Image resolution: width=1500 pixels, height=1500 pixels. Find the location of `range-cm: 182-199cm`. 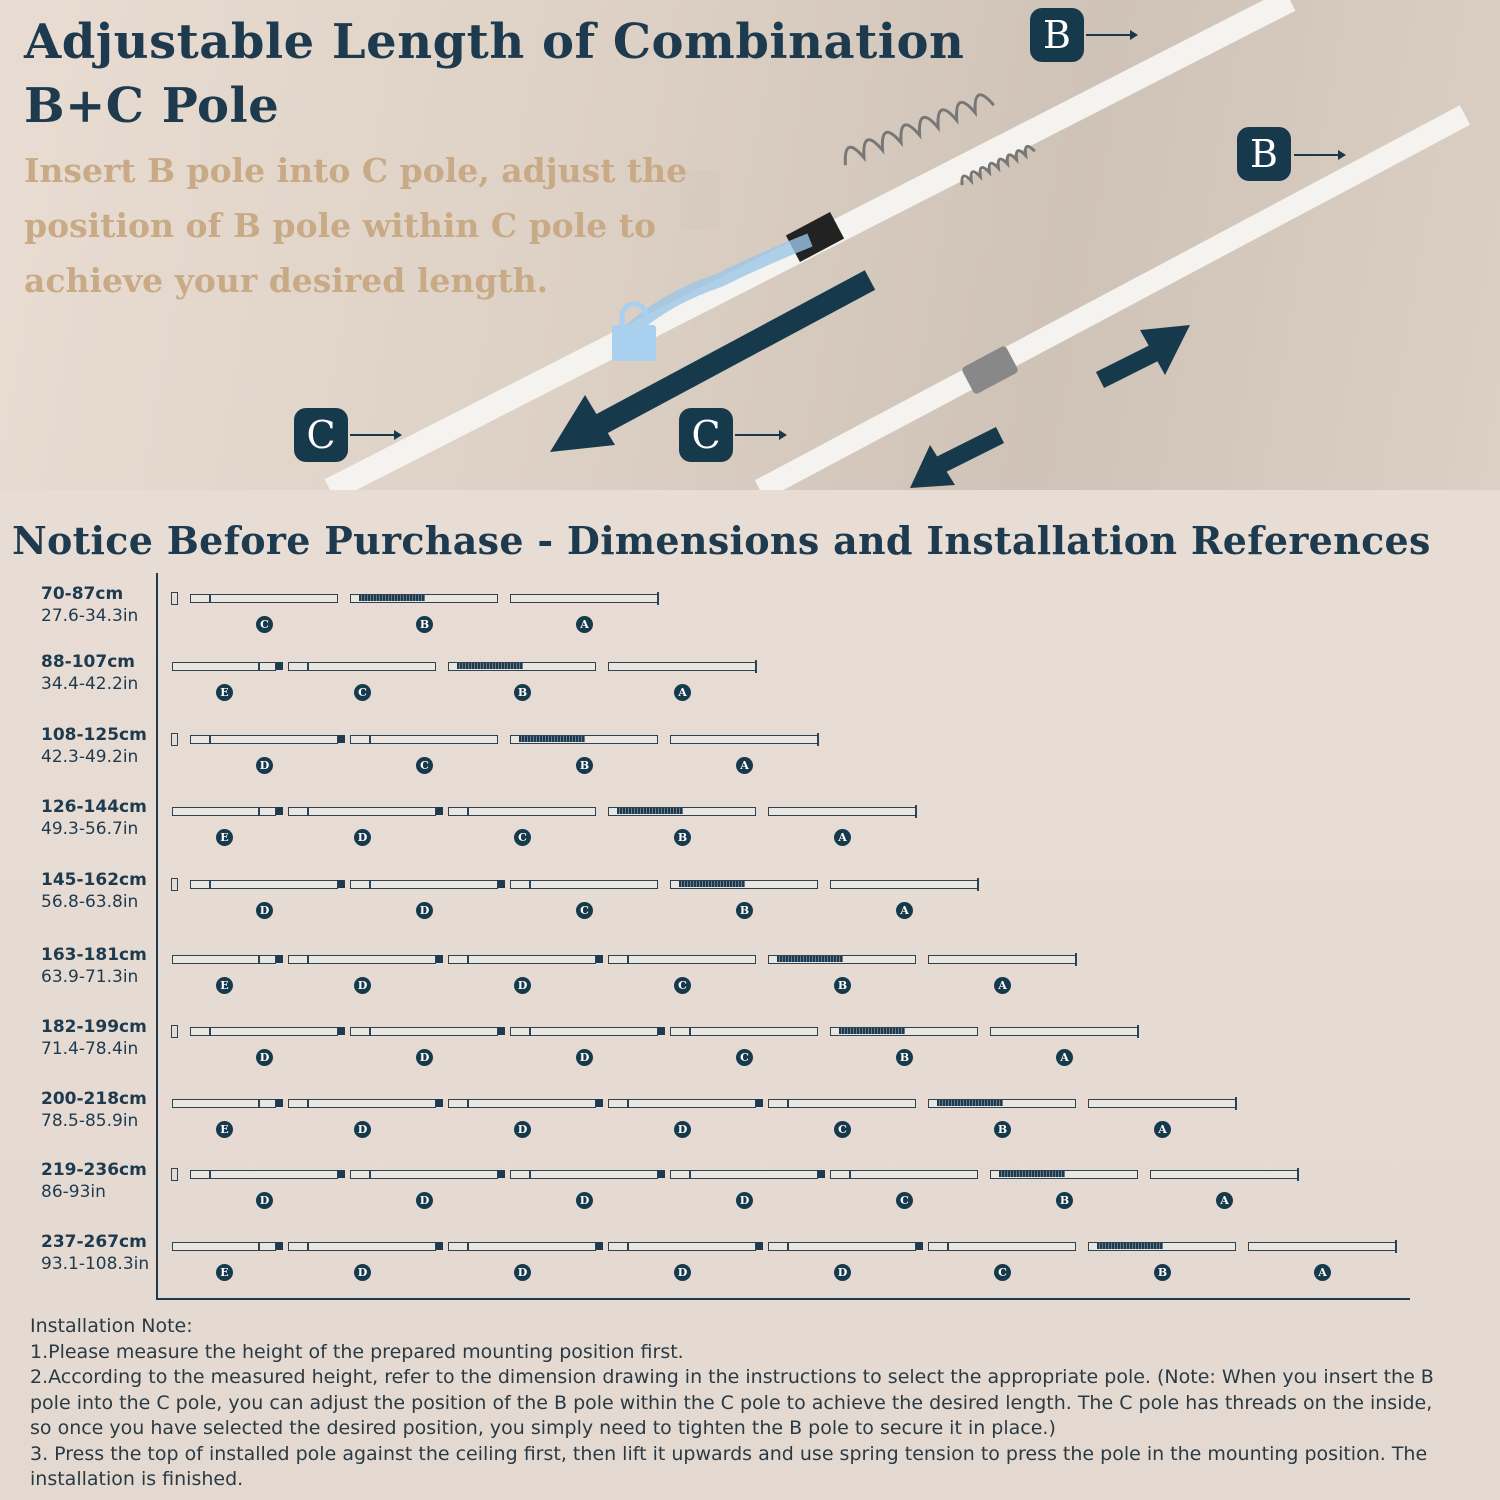

range-cm: 182-199cm is located at coordinates (94, 1027).